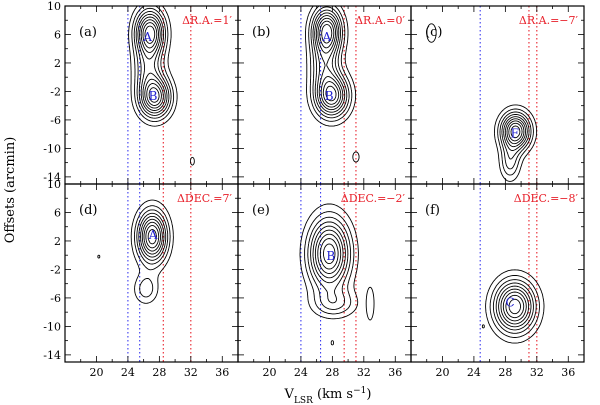 This screenshot has width=600, height=405. I want to click on x-tick-label: 36, so click(395, 372).